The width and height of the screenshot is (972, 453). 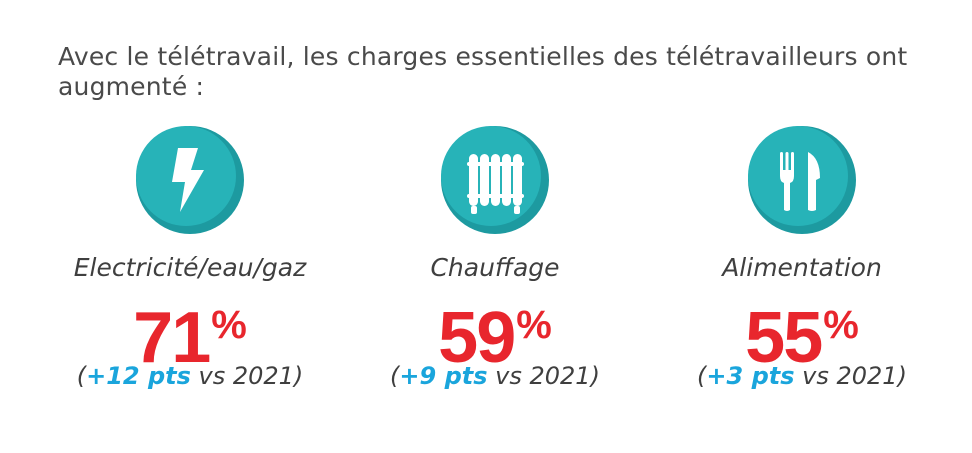 What do you see at coordinates (172, 338) in the screenshot?
I see `percentage-value: 71` at bounding box center [172, 338].